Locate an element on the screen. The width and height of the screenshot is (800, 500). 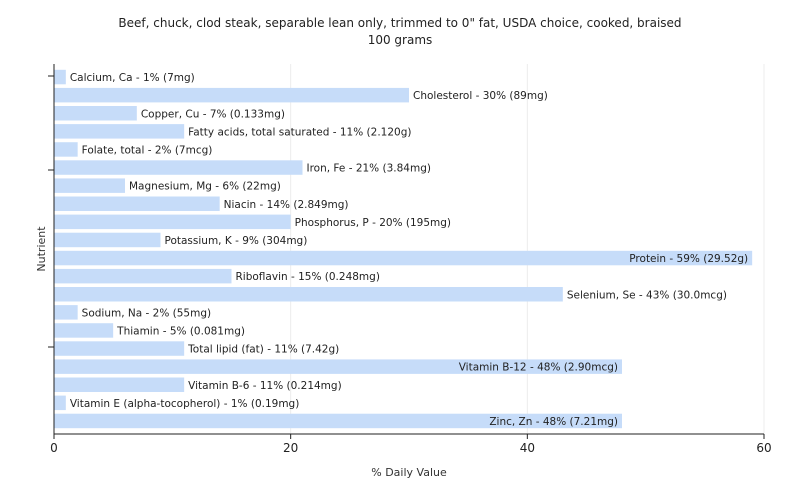
y-axis-label: Nutrient is located at coordinates (41, 249).